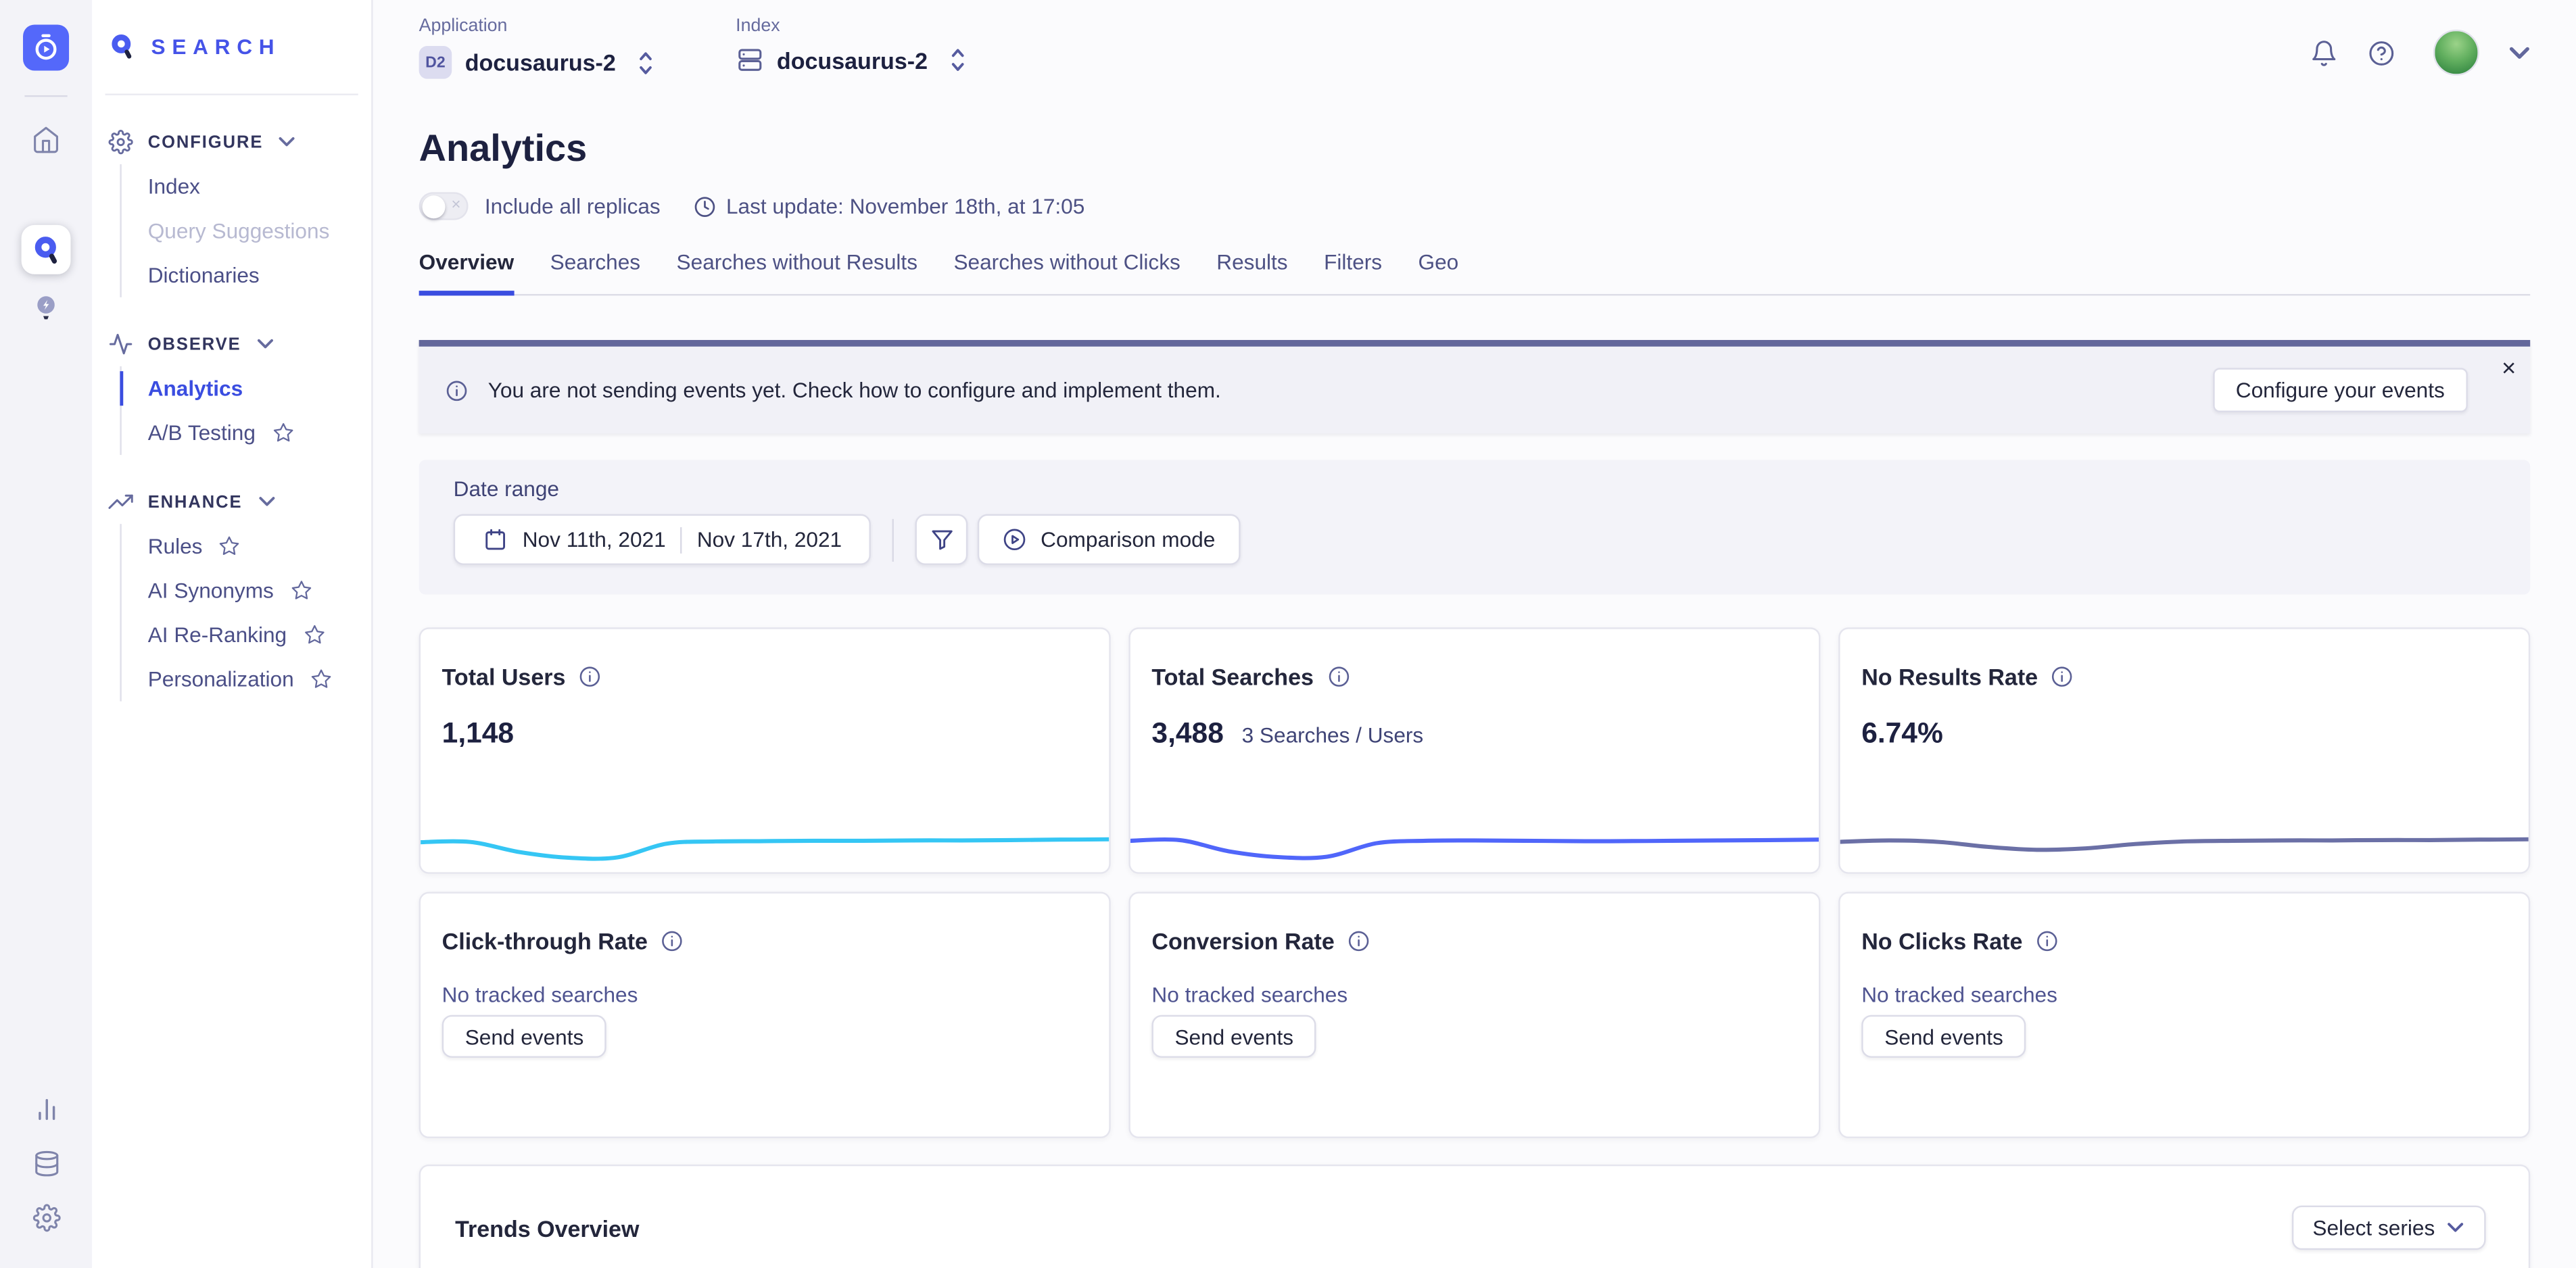 Image resolution: width=2576 pixels, height=1268 pixels. What do you see at coordinates (1332, 735) in the screenshot?
I see `metric-subtitle: 3 Searches / Users` at bounding box center [1332, 735].